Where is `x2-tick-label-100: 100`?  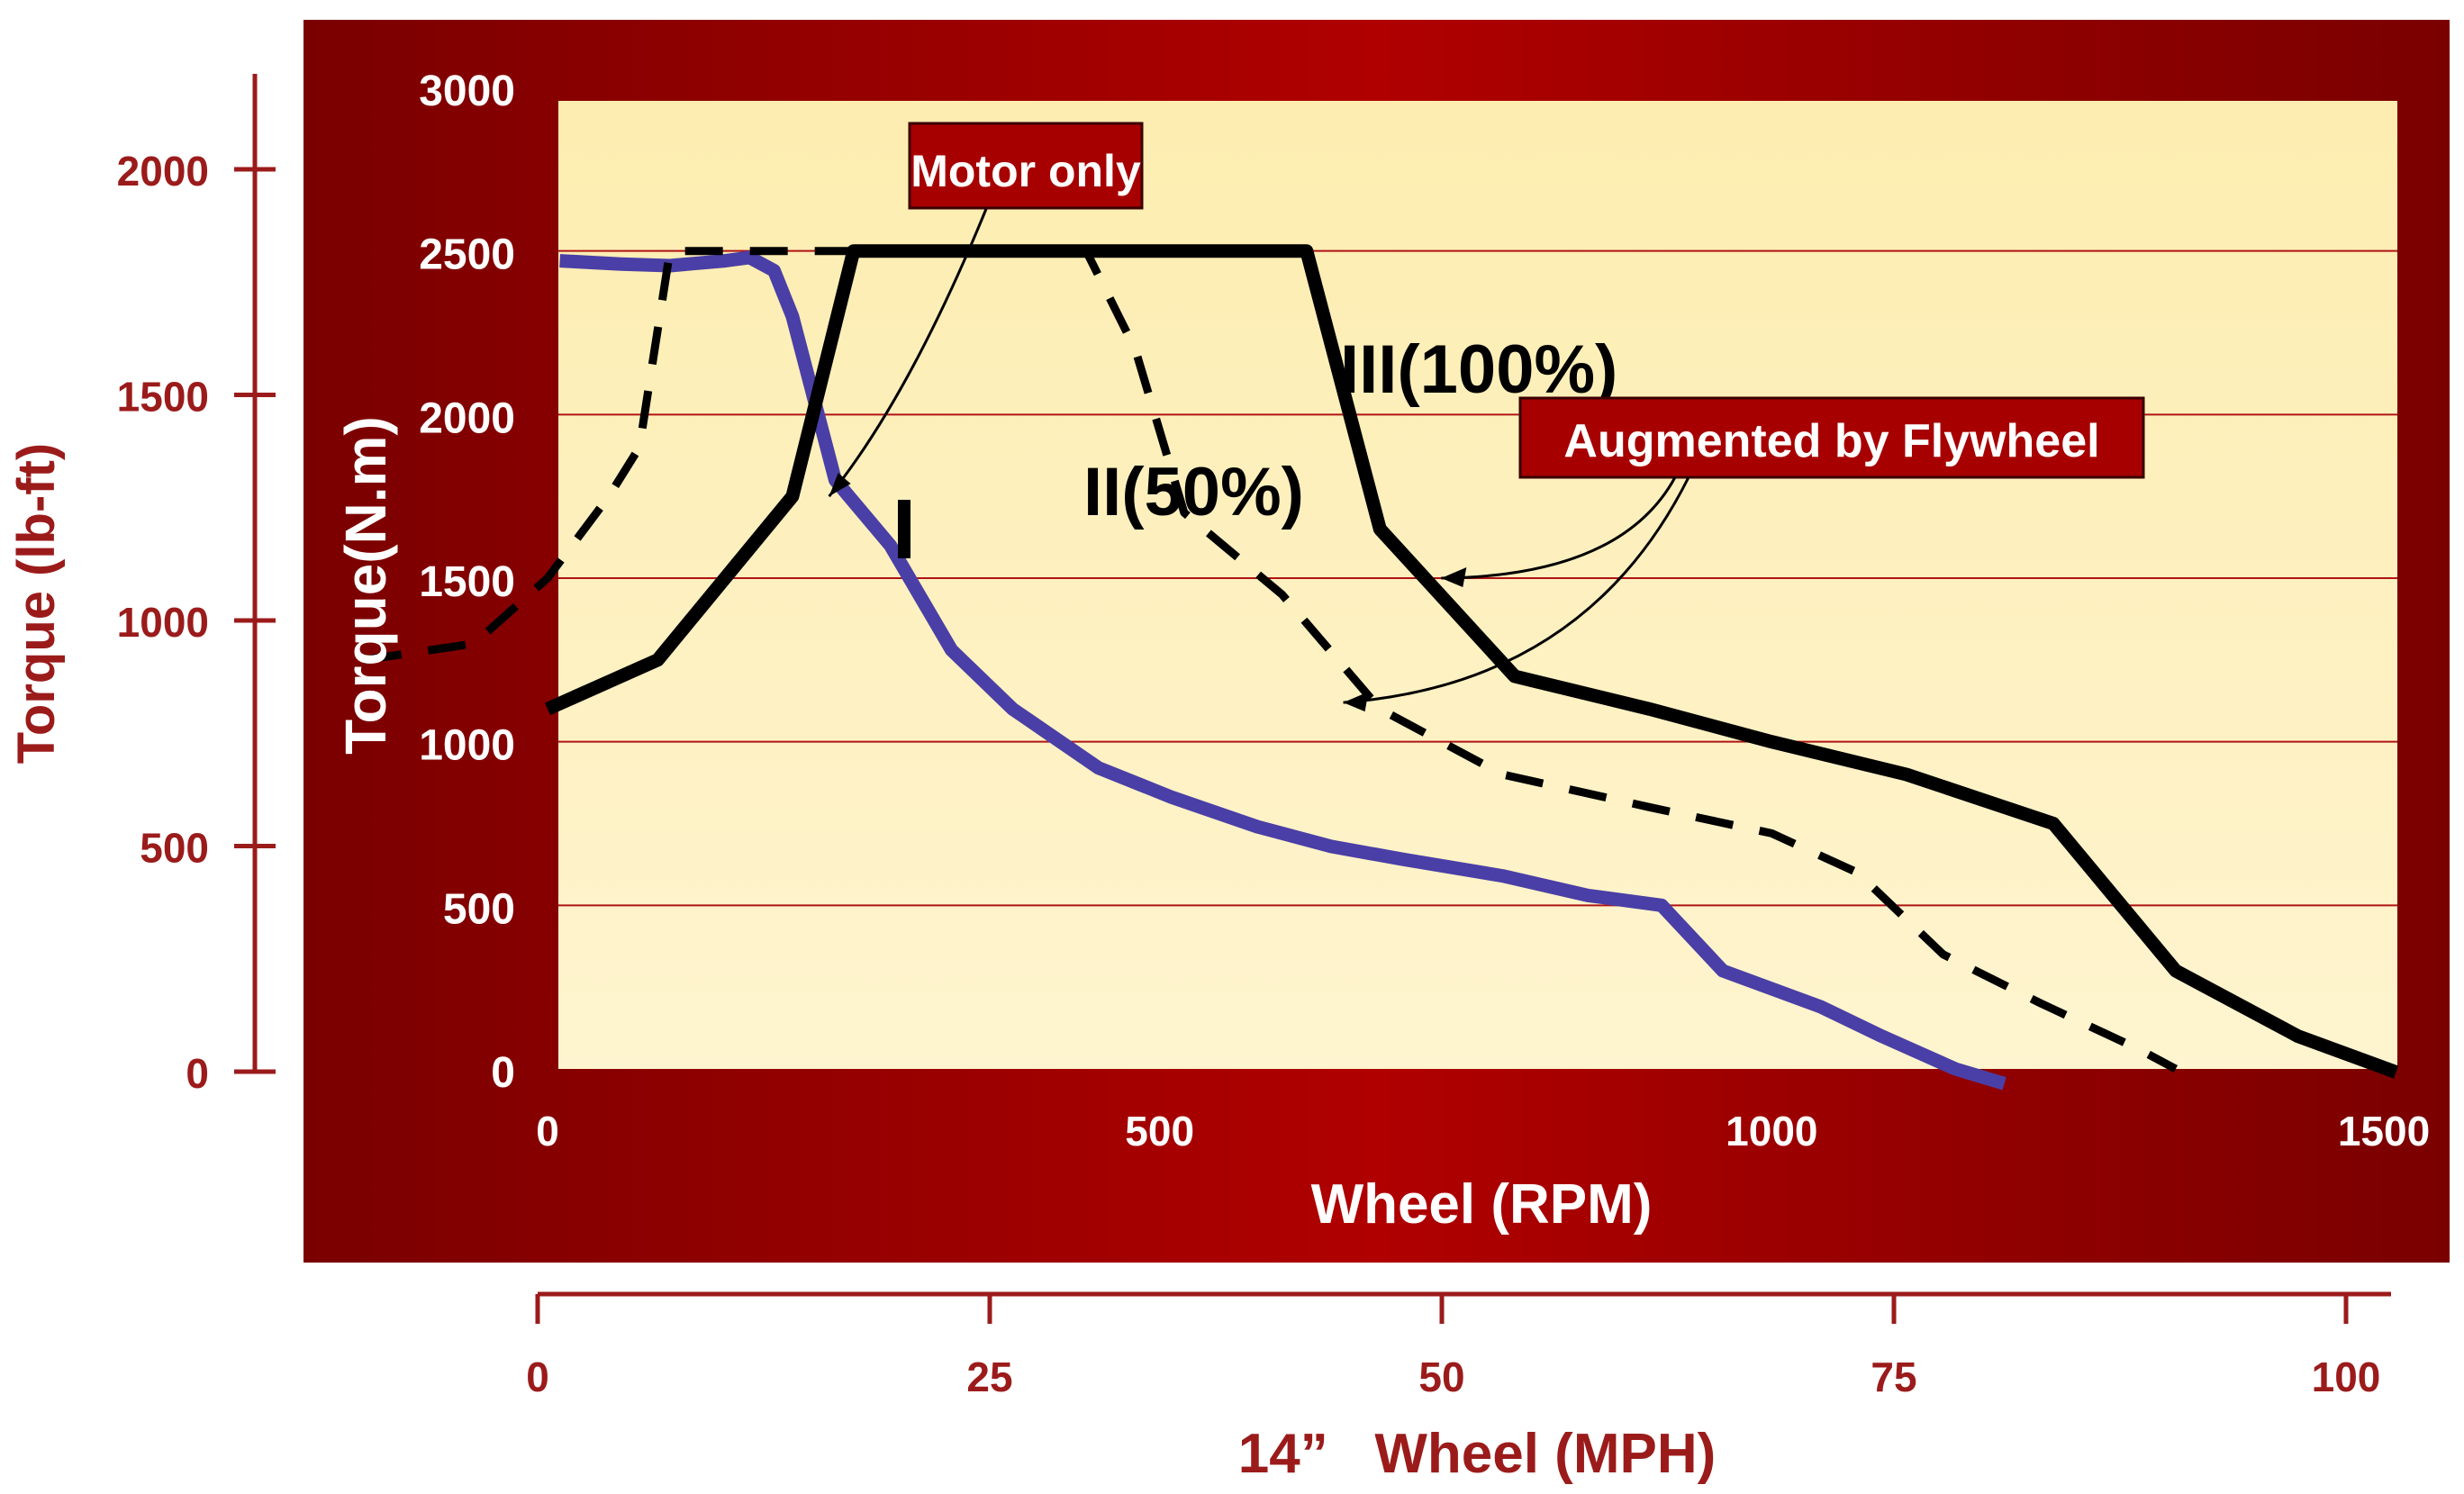 x2-tick-label-100: 100 is located at coordinates (2346, 1377).